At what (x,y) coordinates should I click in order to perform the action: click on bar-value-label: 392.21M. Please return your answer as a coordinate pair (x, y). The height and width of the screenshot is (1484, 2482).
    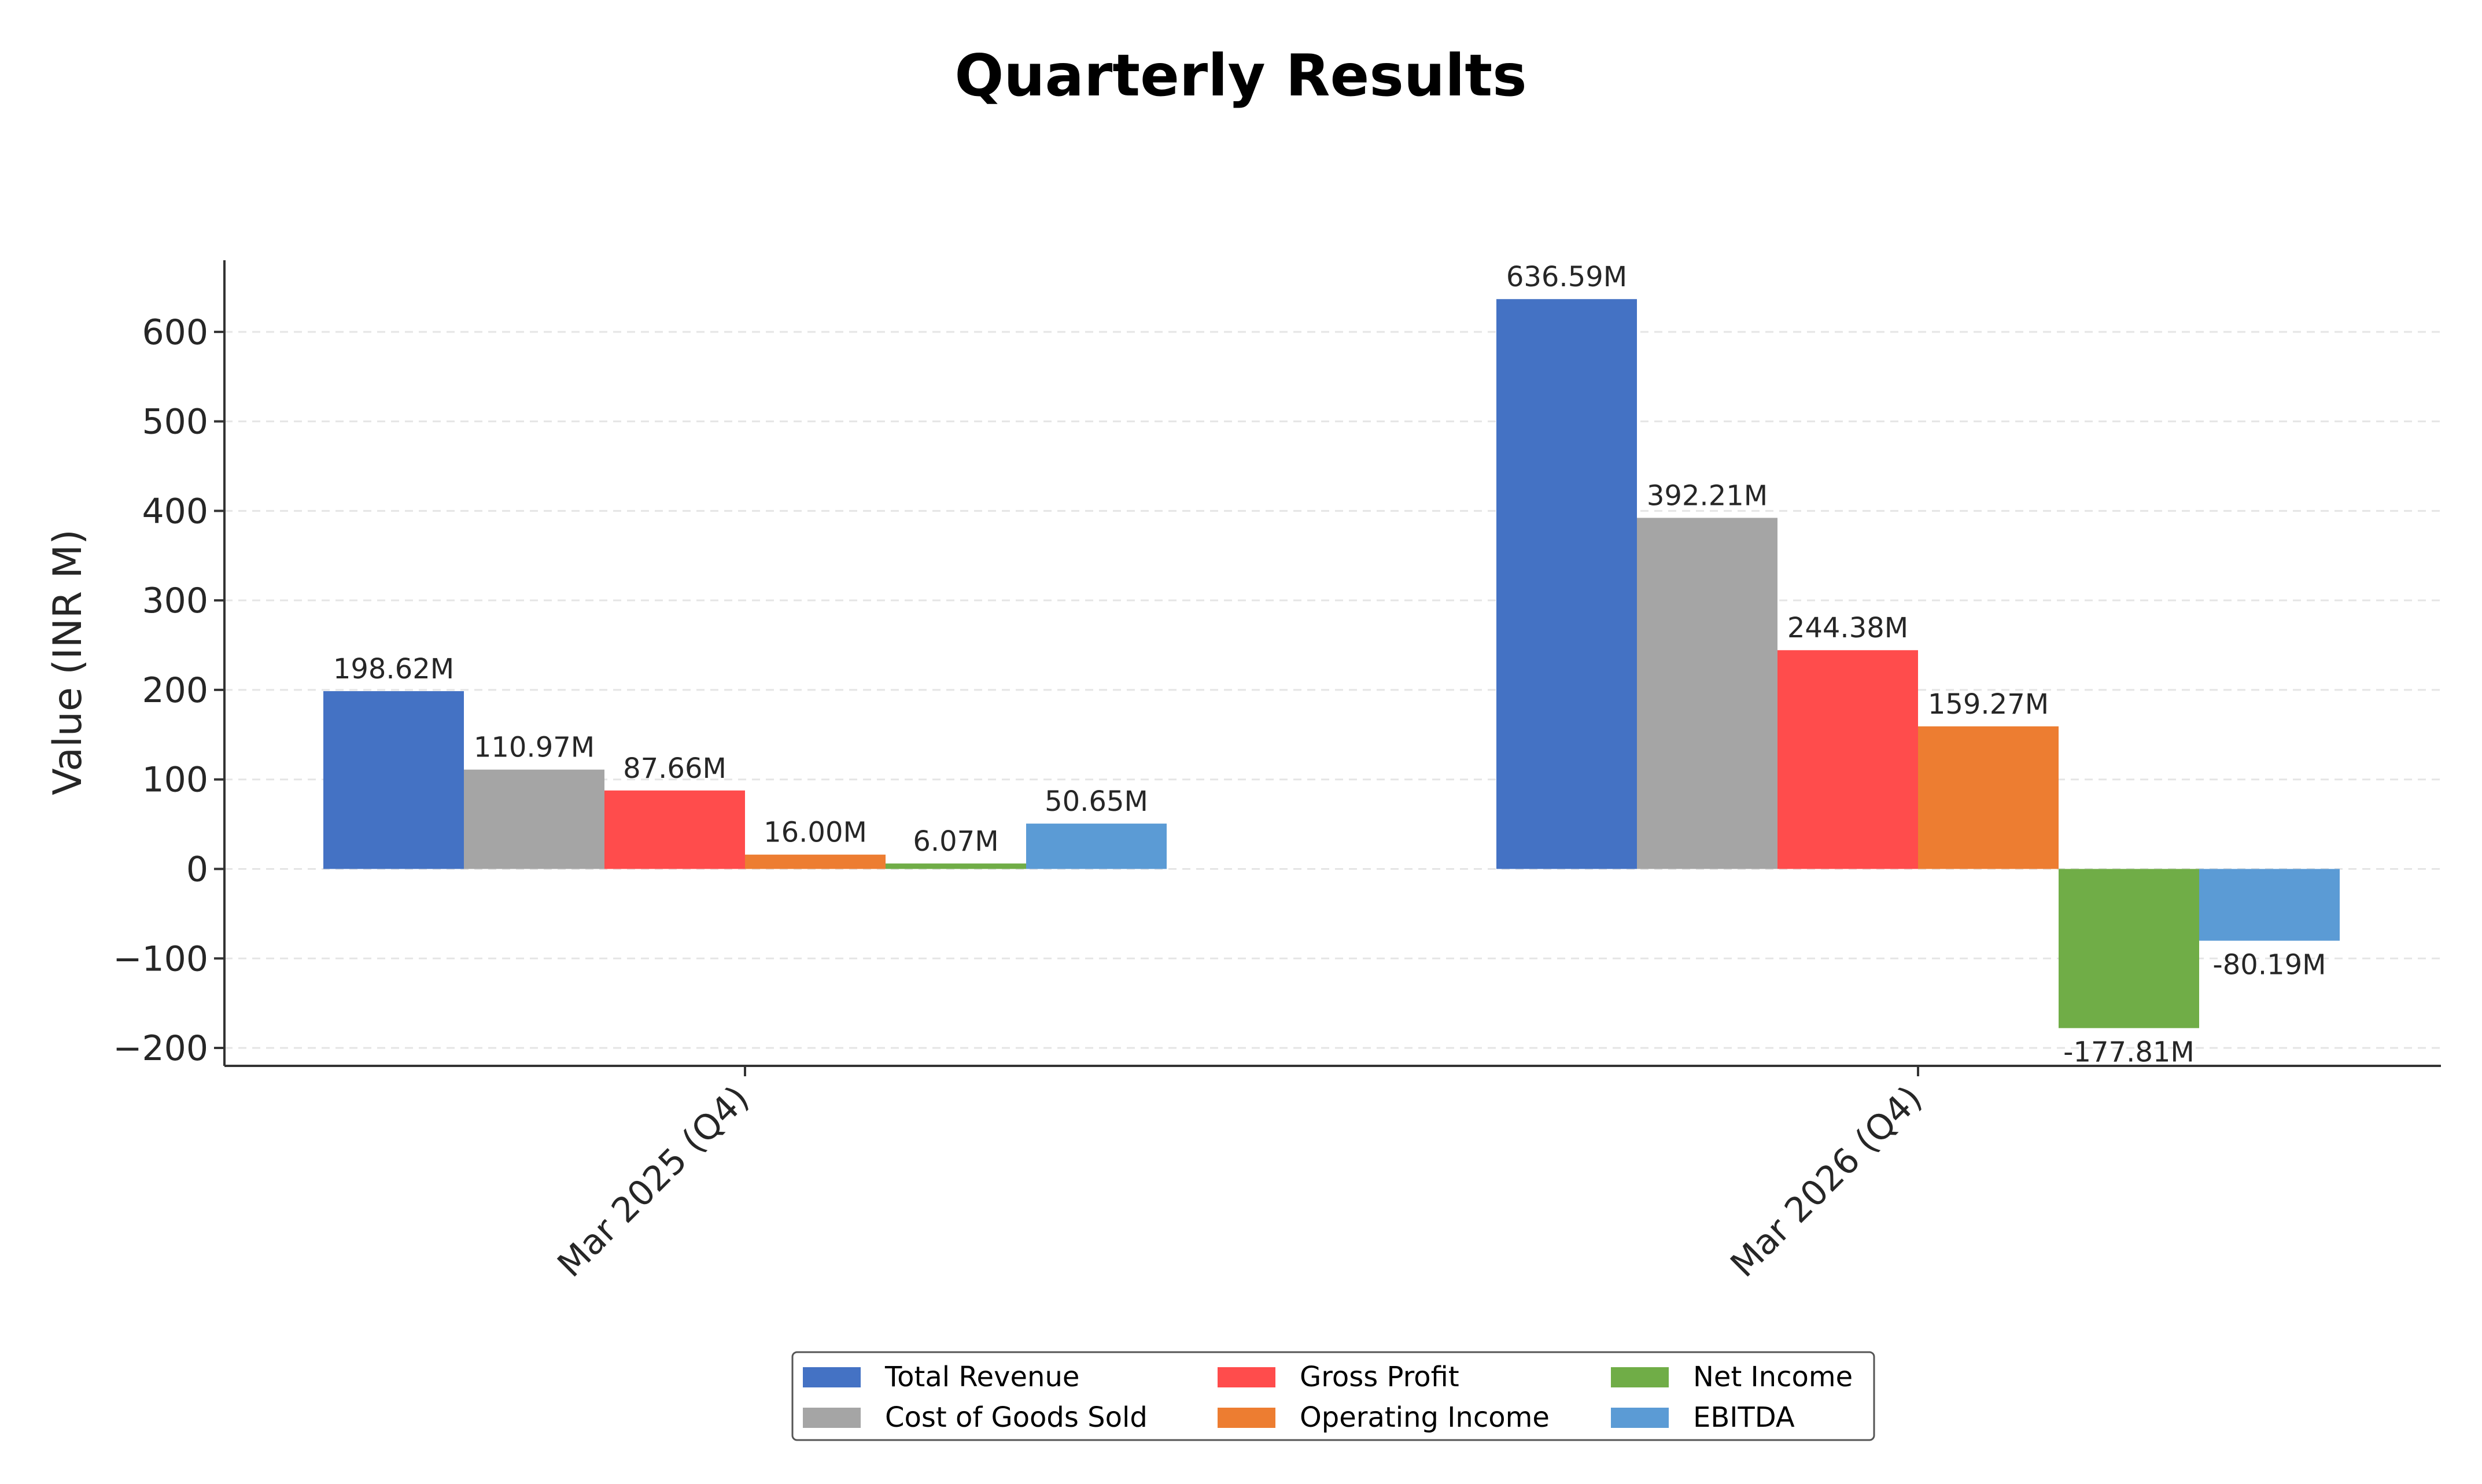
    Looking at the image, I should click on (1707, 495).